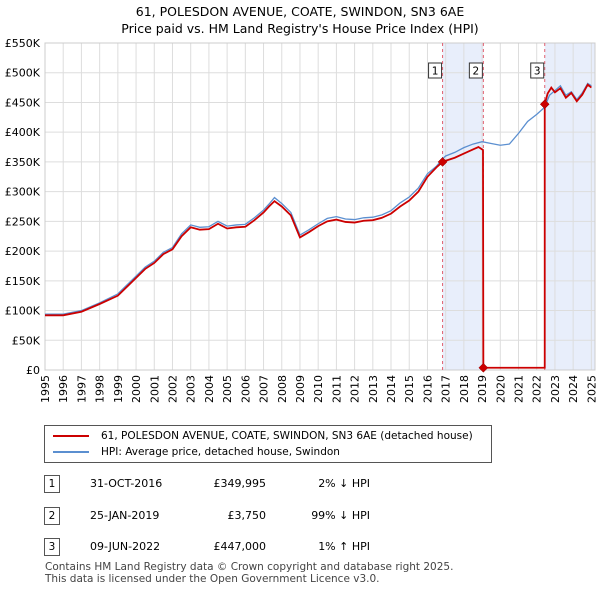 The height and width of the screenshot is (590, 600). What do you see at coordinates (52, 547) in the screenshot?
I see `transaction-number: 3` at bounding box center [52, 547].